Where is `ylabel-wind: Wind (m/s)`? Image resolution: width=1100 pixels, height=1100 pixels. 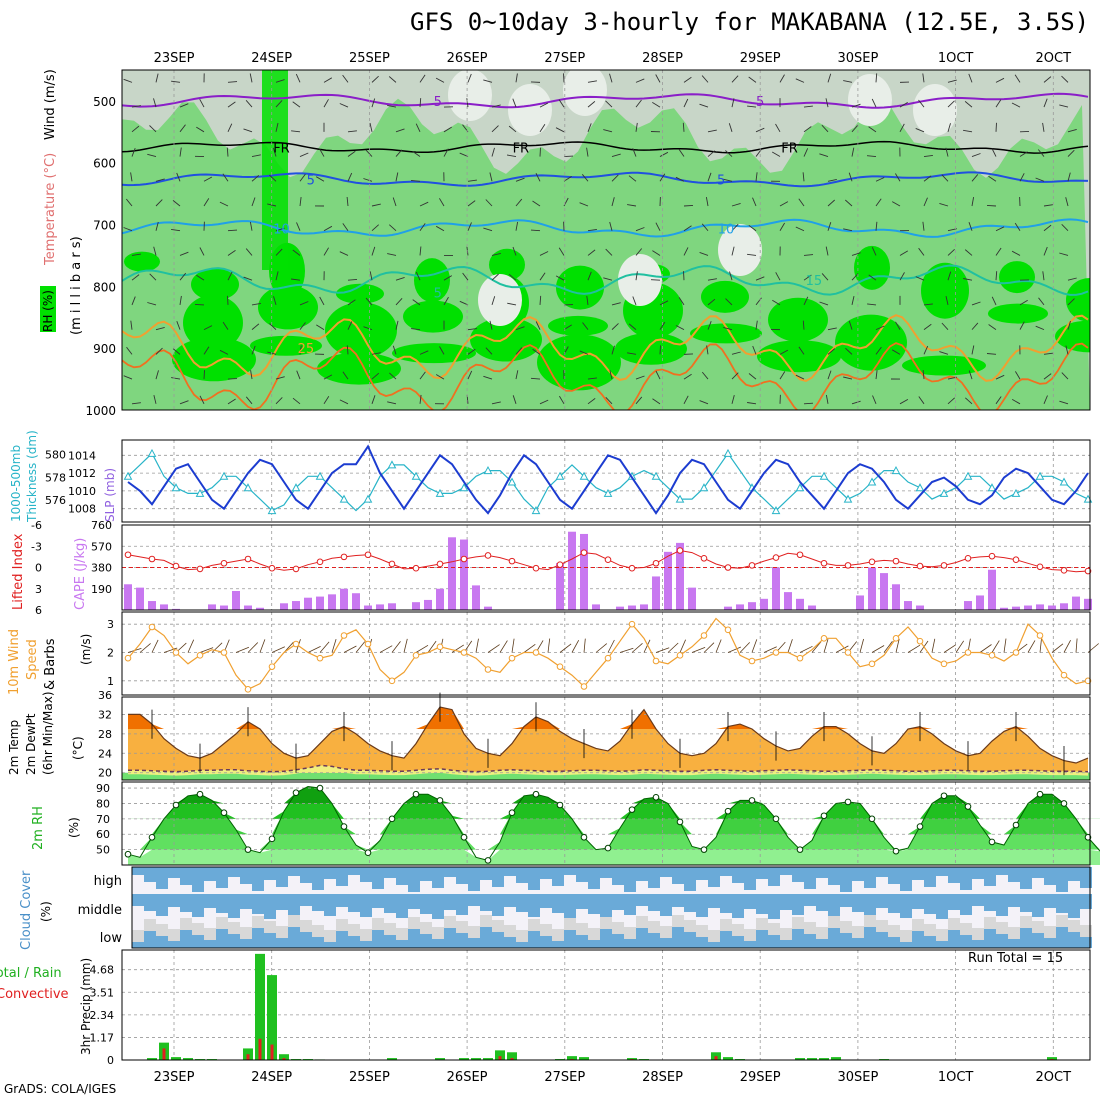
ylabel-wind: Wind (m/s) is located at coordinates (50, 104).